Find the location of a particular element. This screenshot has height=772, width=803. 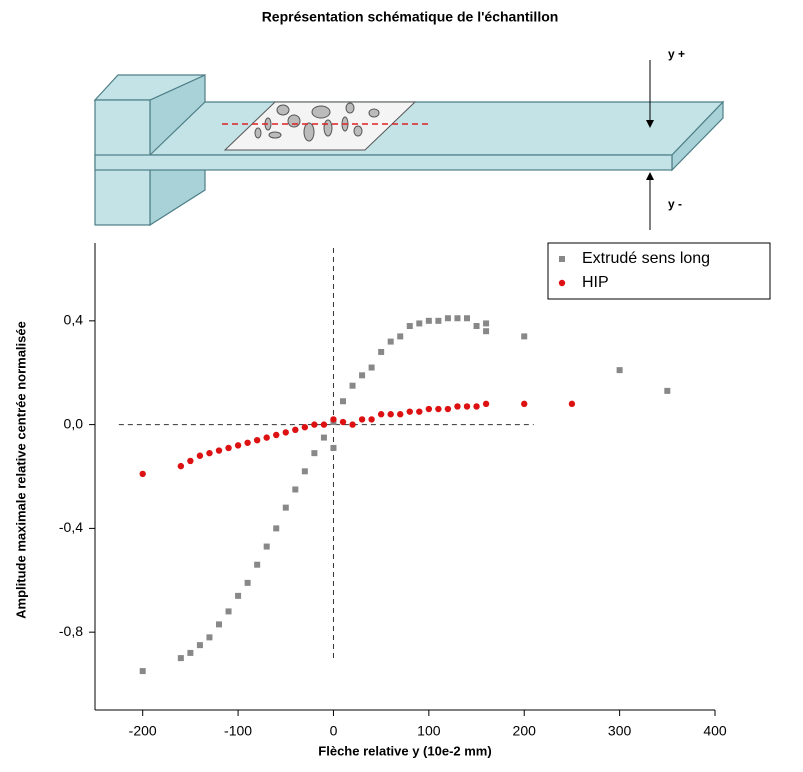

x-tick-label: -200 is located at coordinates (143, 731).